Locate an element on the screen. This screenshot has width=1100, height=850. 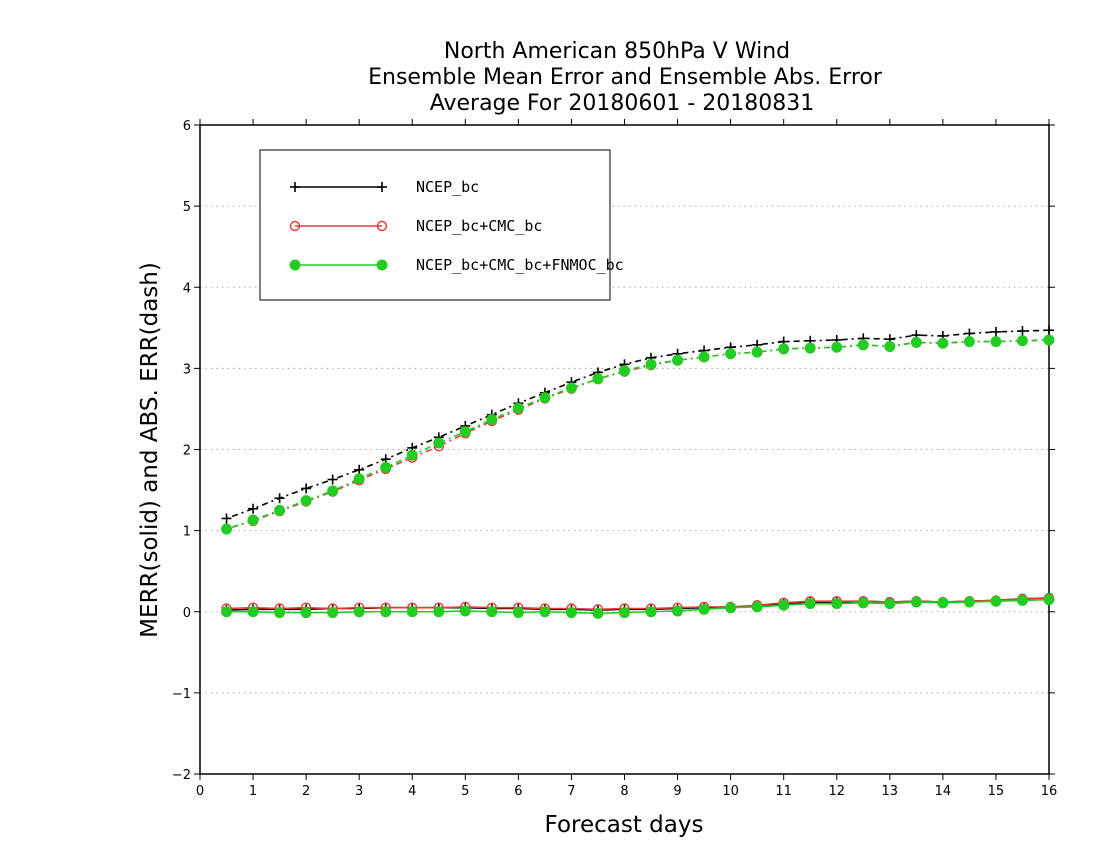
x-tick-label: 5 is located at coordinates (465, 791).